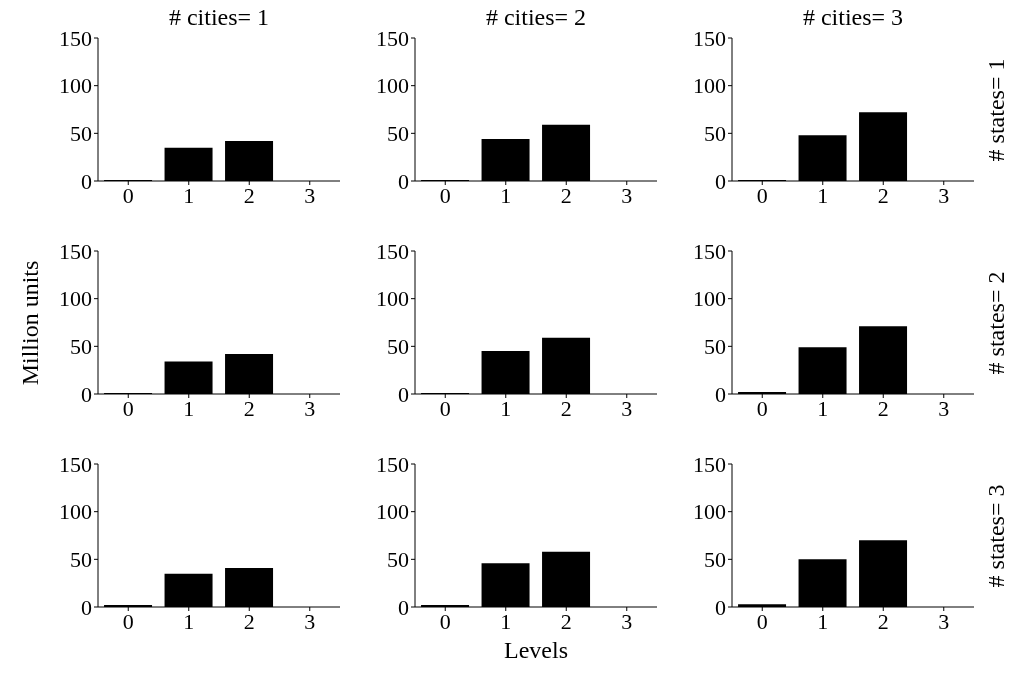 The height and width of the screenshot is (694, 1011). What do you see at coordinates (853, 17) in the screenshot?
I see `chart-title: # cities= 3` at bounding box center [853, 17].